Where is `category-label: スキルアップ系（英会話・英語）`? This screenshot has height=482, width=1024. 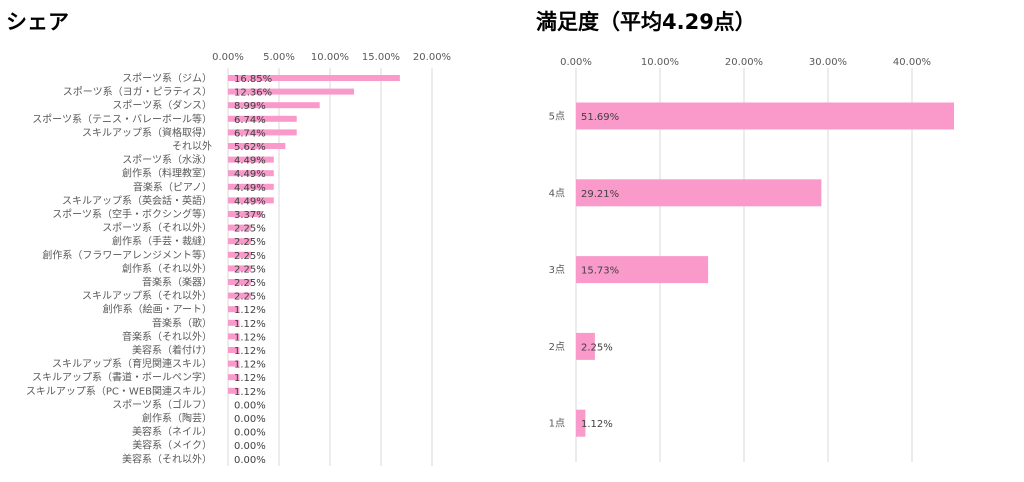
category-label: スキルアップ系（英会話・英語） is located at coordinates (137, 200).